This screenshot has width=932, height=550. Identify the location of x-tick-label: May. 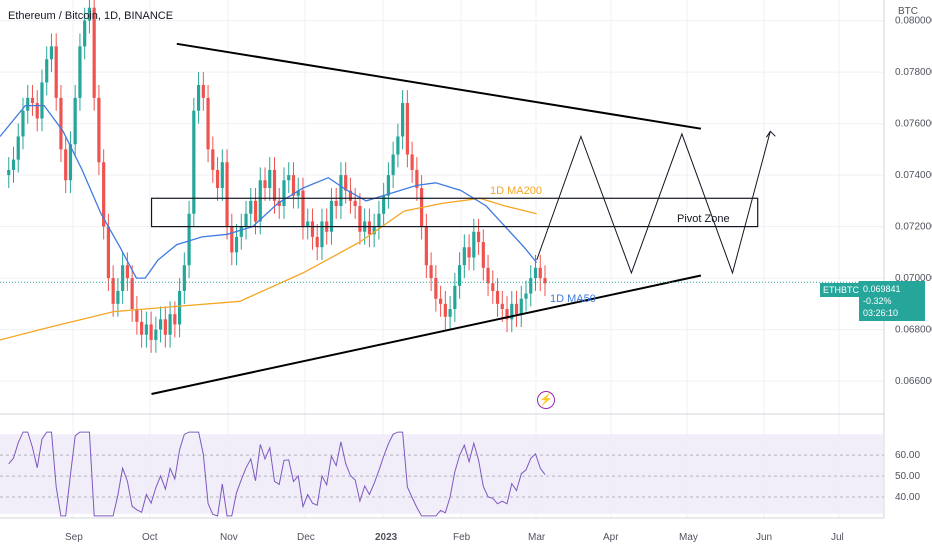
(688, 537).